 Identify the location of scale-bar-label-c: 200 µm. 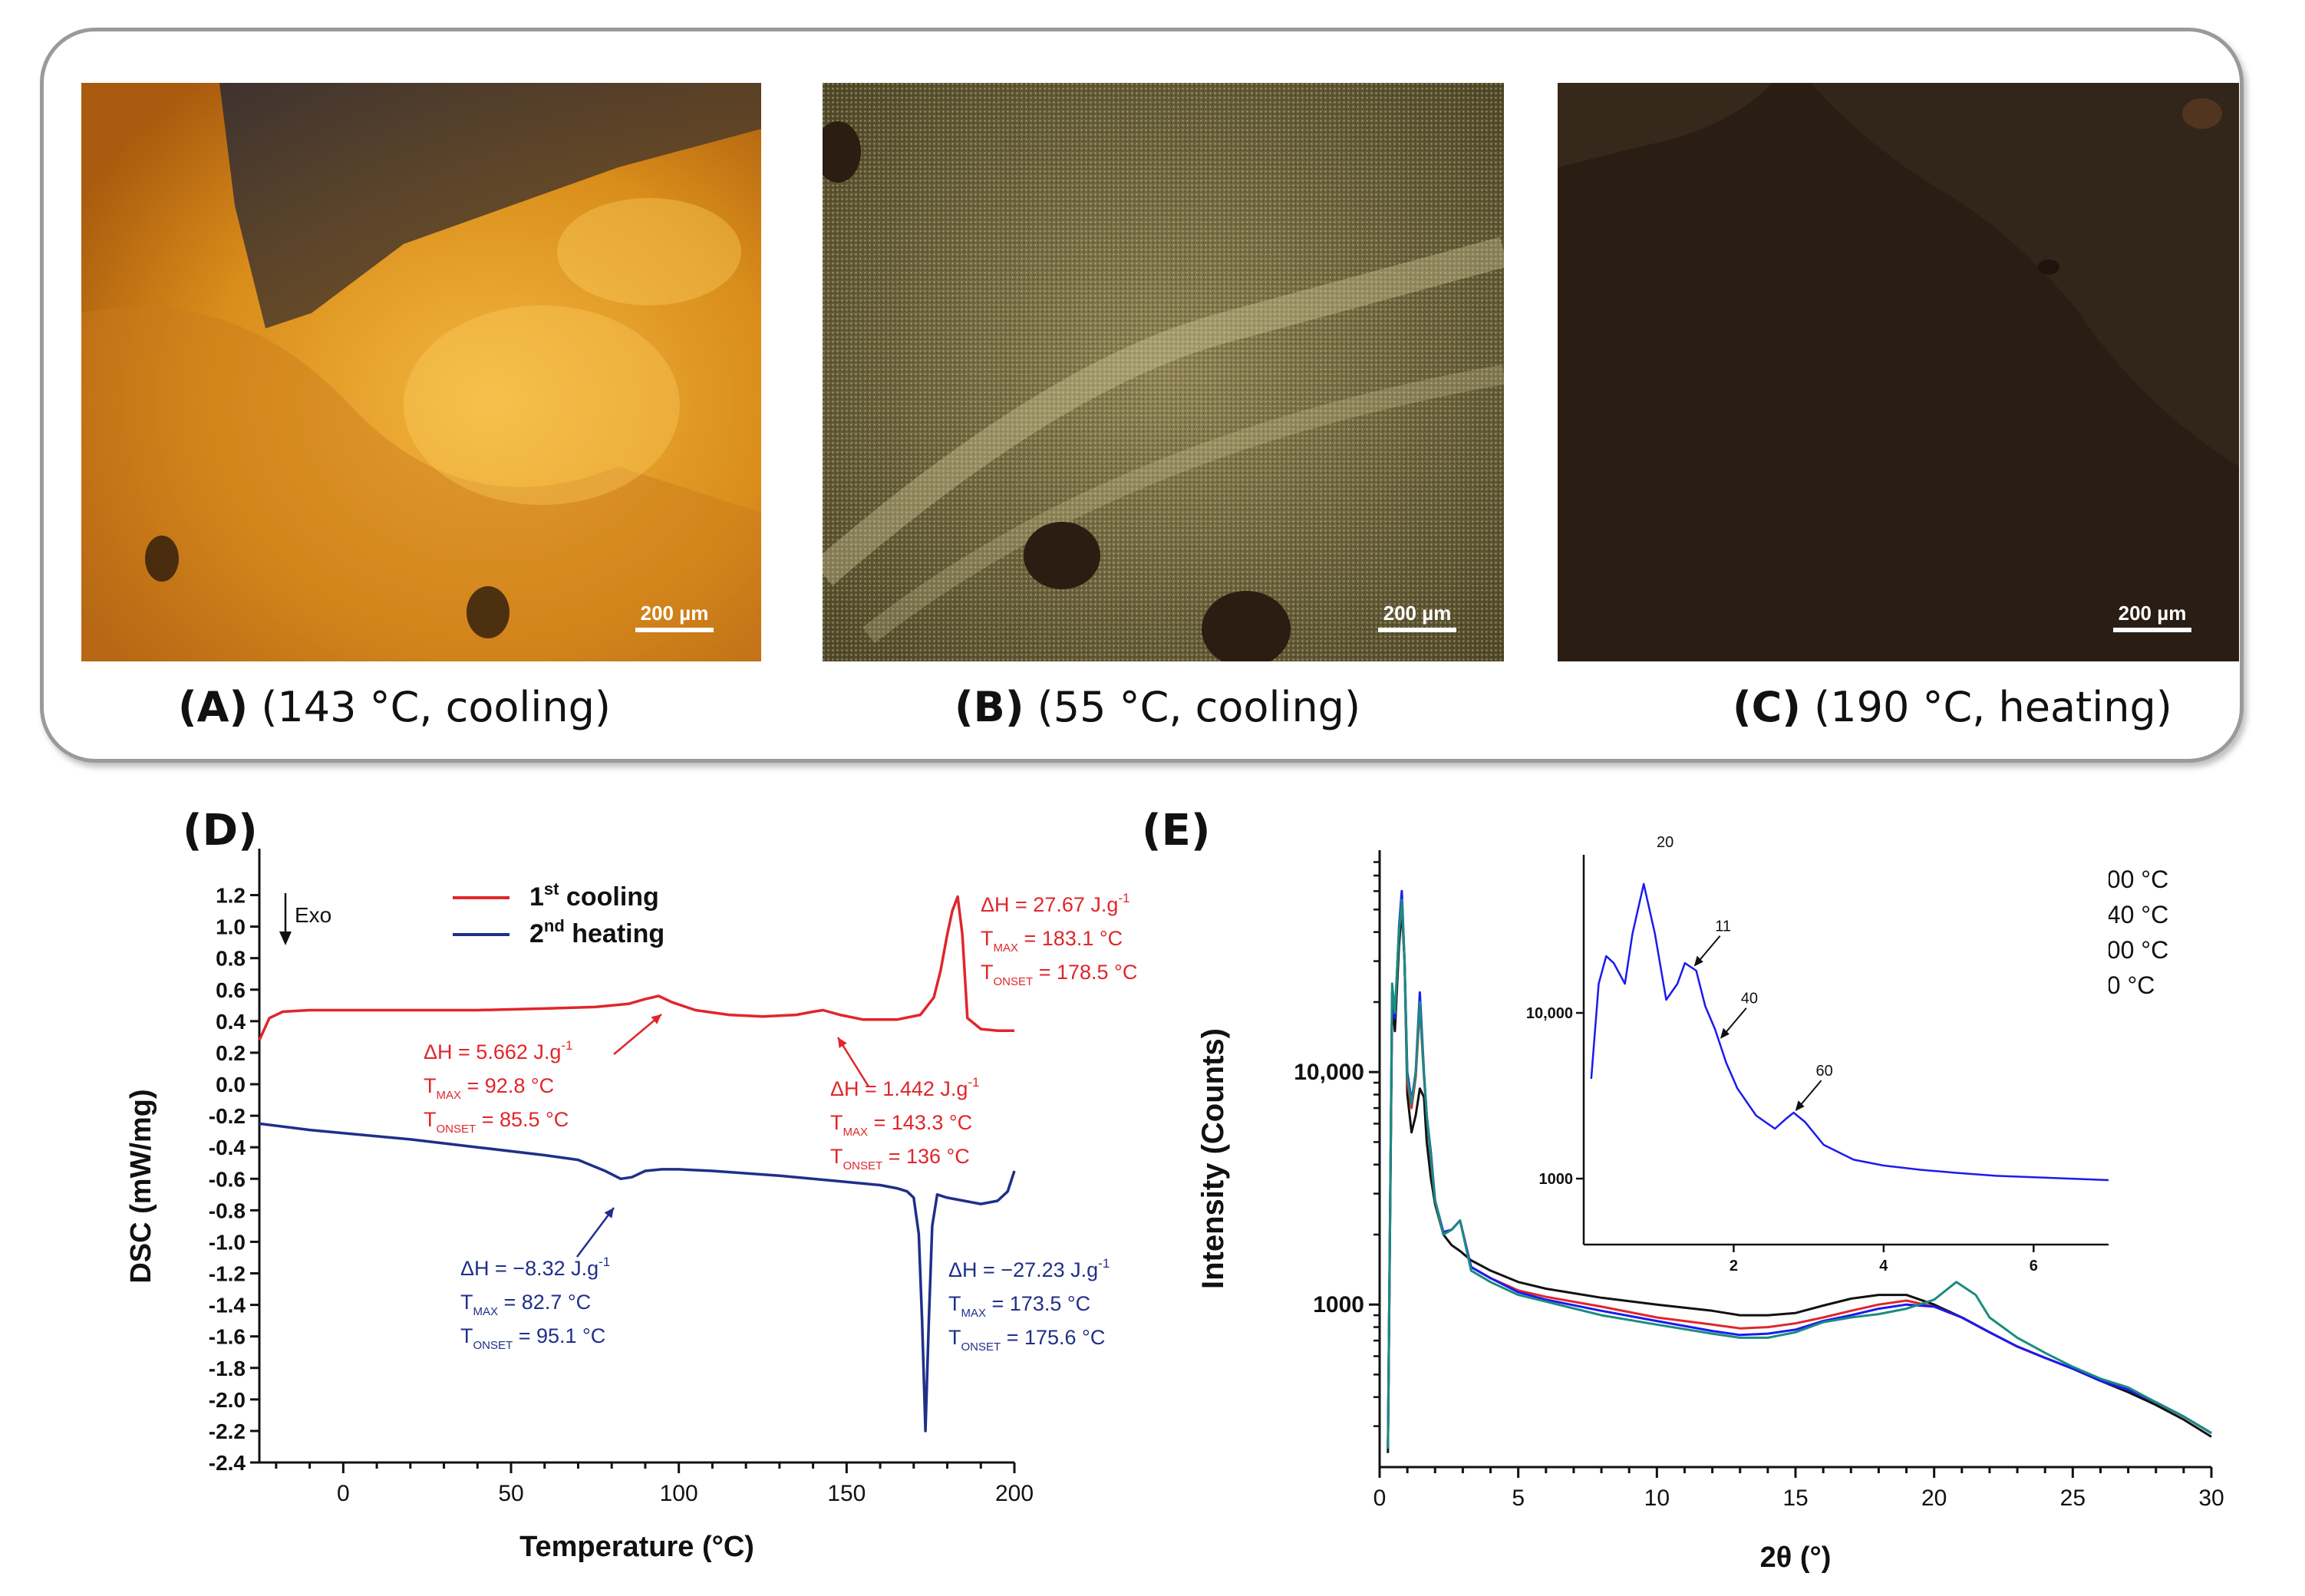
(2153, 613).